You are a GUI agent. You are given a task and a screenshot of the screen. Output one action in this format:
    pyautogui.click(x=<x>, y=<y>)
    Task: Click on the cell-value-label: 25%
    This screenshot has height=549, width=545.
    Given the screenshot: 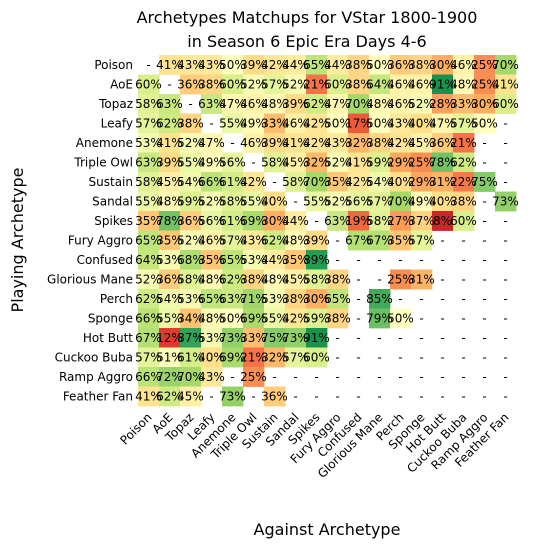 What is the action you would take?
    pyautogui.click(x=400, y=279)
    